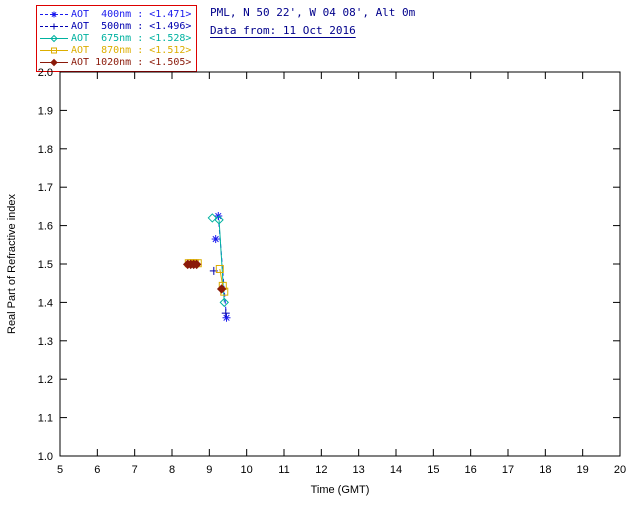  I want to click on date-info: Data from: 11 Oct 2016, so click(283, 30).